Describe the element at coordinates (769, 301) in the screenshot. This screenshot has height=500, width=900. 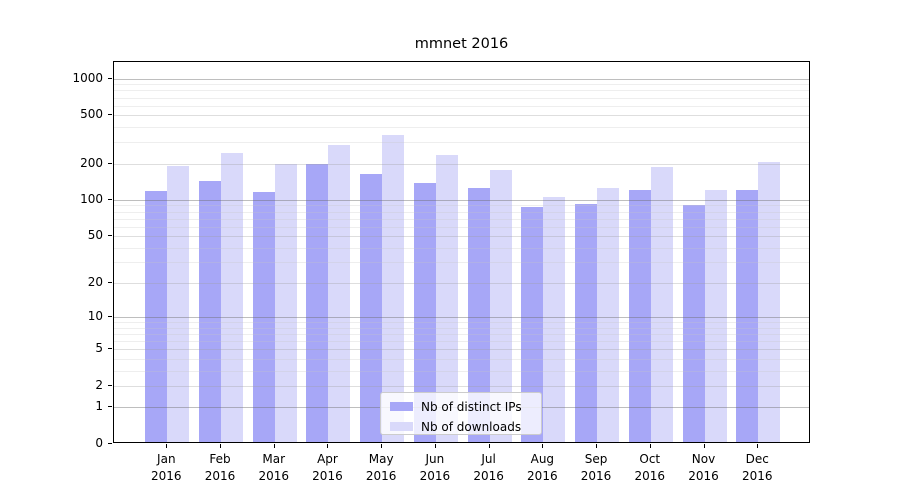
I see `bar-dec-downloads` at that location.